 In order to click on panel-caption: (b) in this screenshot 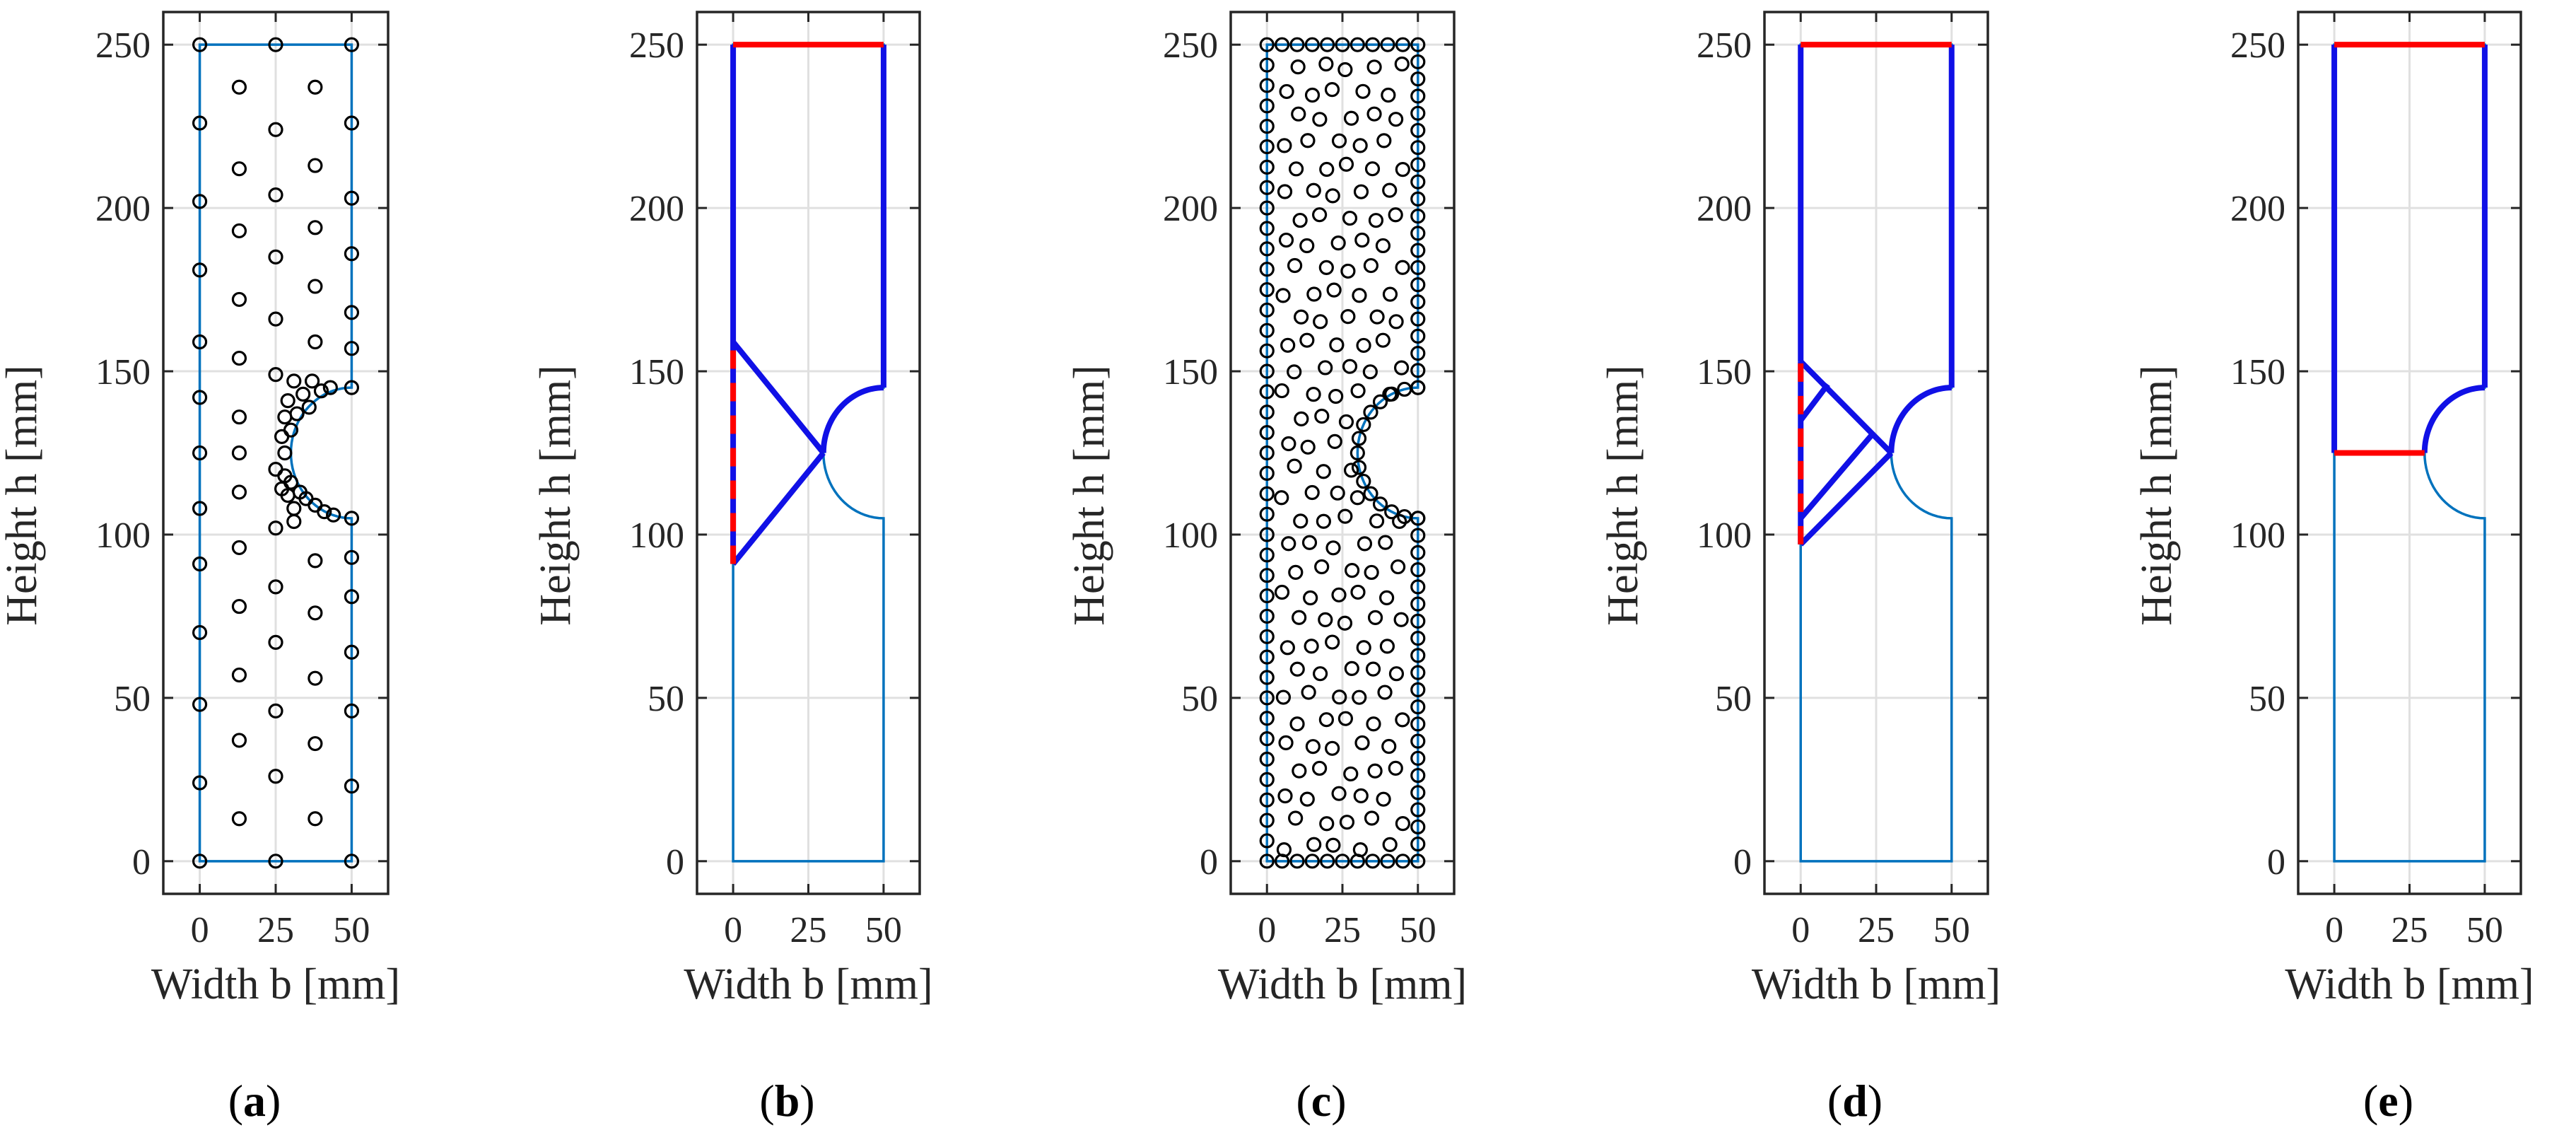, I will do `click(787, 1101)`.